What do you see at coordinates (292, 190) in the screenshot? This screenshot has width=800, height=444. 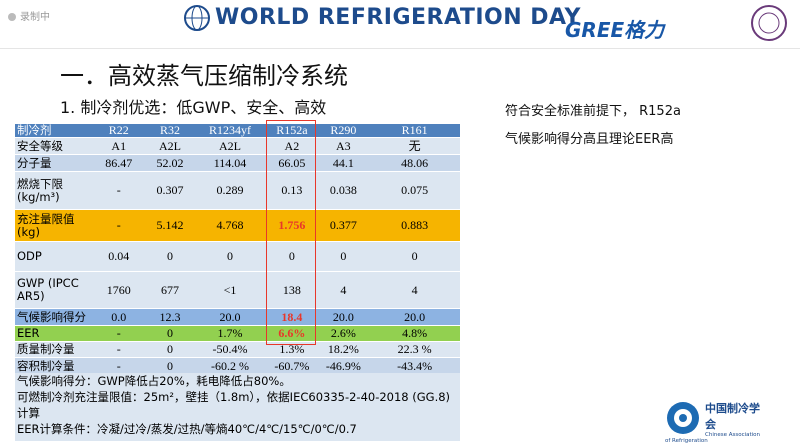 I see `table-cell: 0.13` at bounding box center [292, 190].